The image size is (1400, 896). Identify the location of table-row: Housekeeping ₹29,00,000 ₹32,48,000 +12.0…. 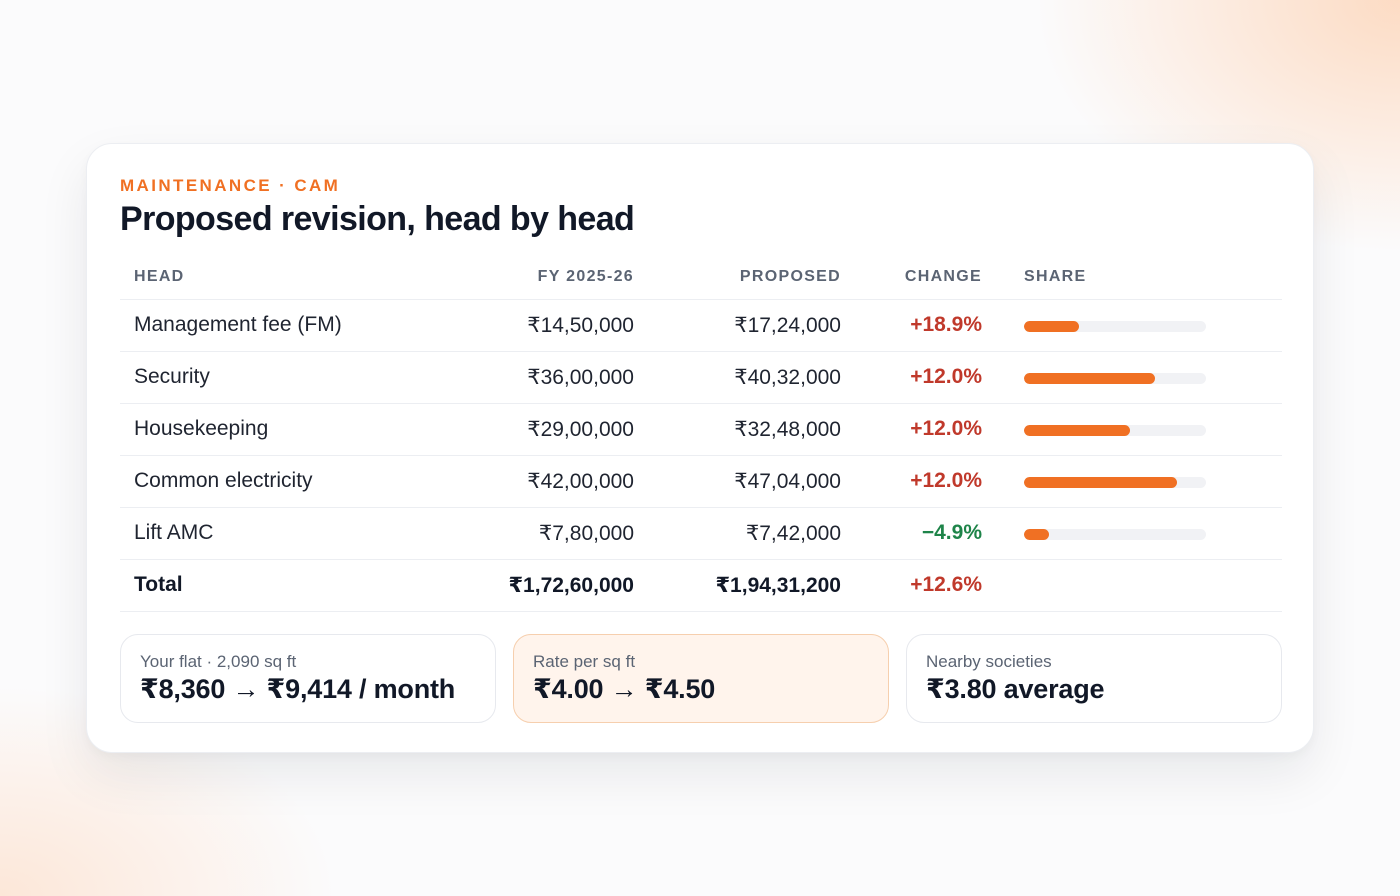
(701, 429).